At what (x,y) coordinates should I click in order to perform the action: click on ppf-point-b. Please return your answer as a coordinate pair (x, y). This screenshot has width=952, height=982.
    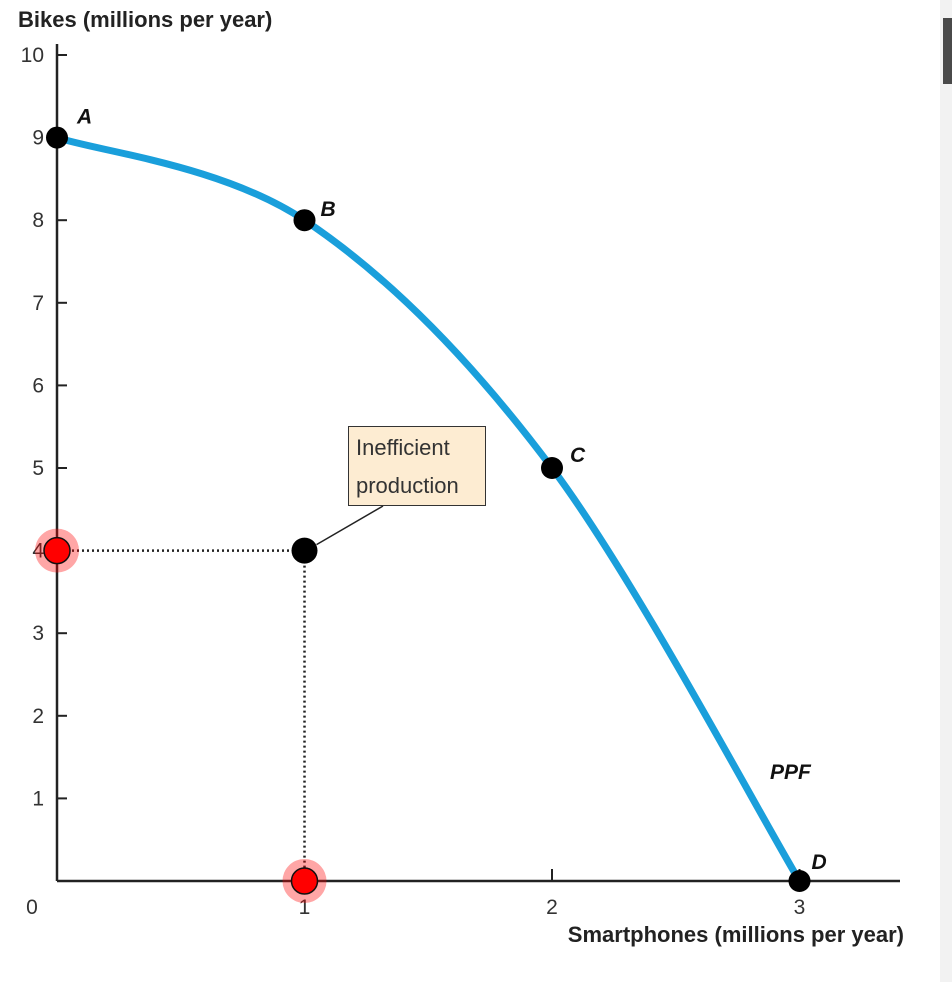
    Looking at the image, I should click on (304, 220).